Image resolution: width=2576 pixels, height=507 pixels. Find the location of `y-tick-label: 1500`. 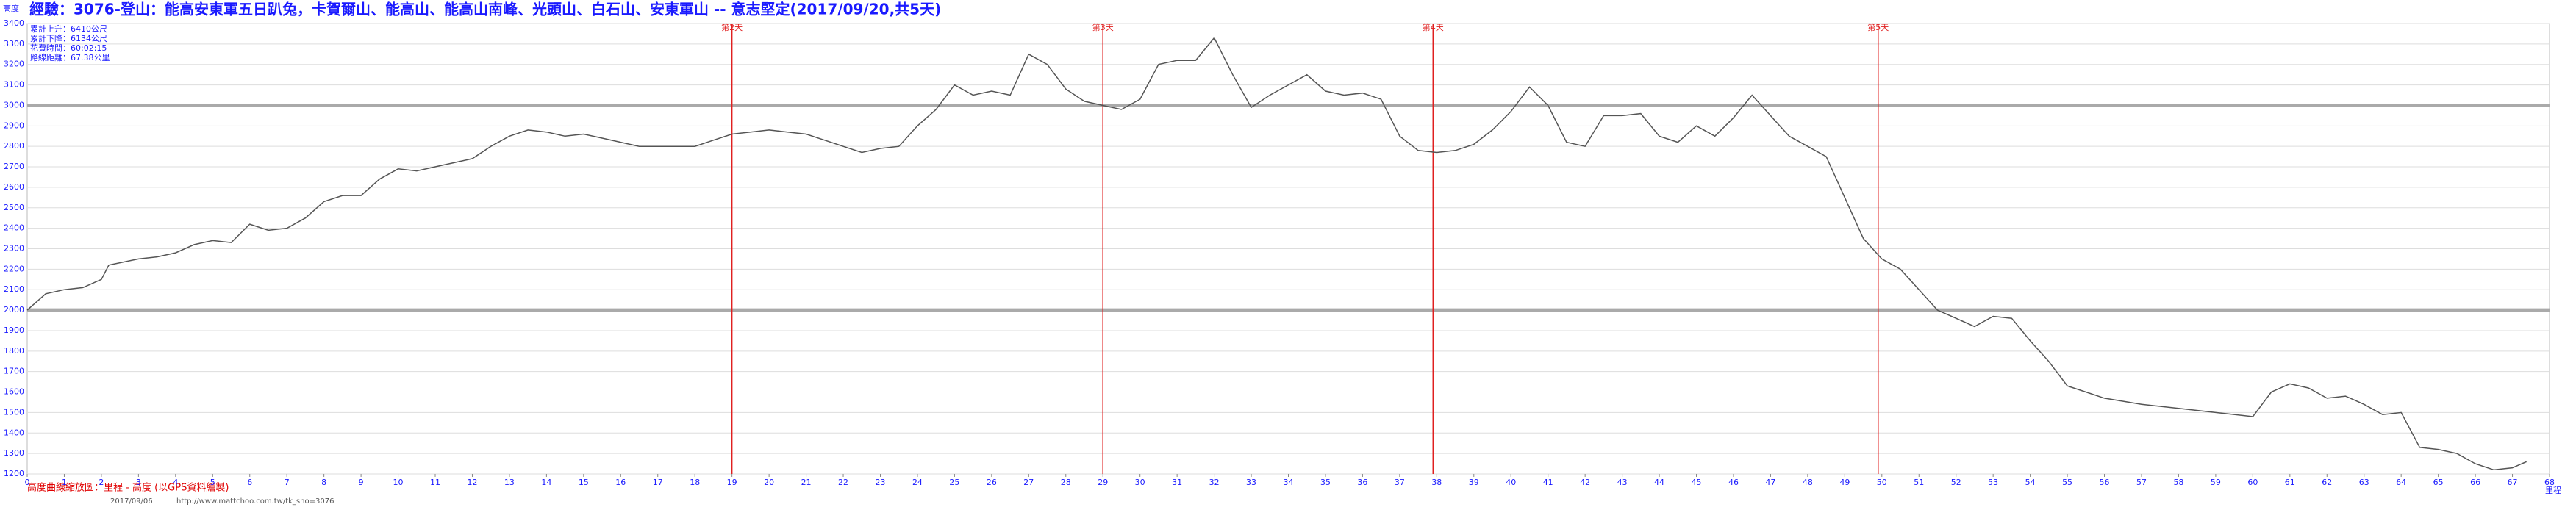

y-tick-label: 1500 is located at coordinates (14, 412).